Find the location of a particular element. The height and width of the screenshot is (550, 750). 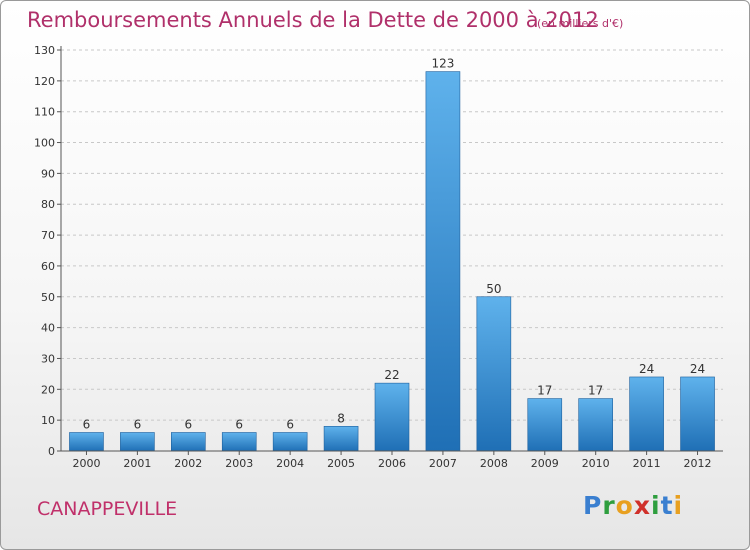

bar-2010 is located at coordinates (595, 425).